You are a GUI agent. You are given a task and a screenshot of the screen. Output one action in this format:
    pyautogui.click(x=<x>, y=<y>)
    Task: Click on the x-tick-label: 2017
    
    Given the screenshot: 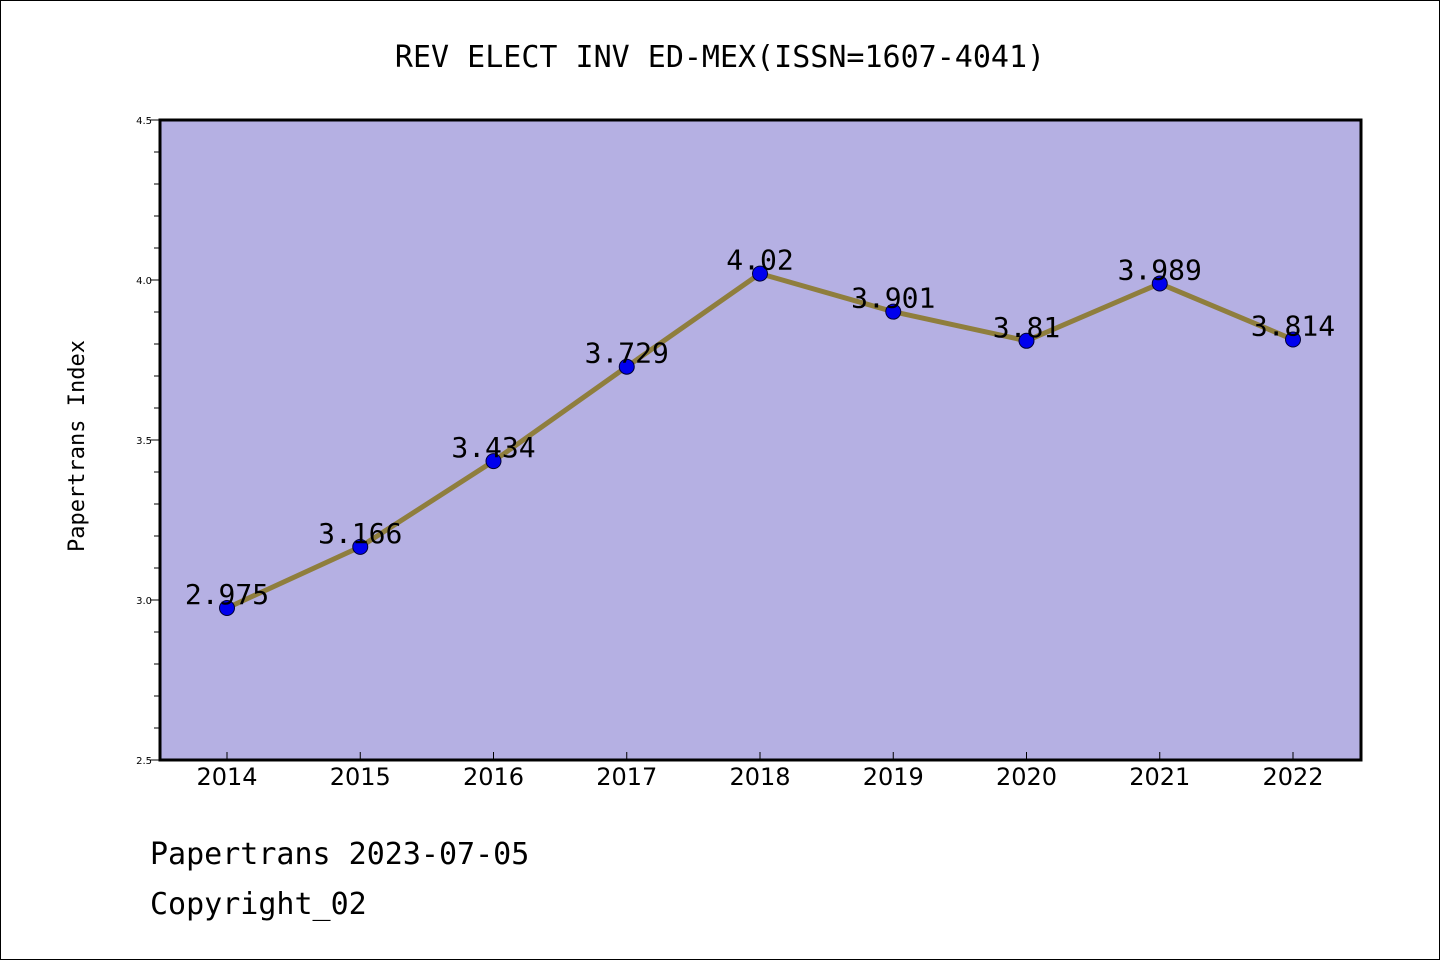 What is the action you would take?
    pyautogui.click(x=626, y=777)
    